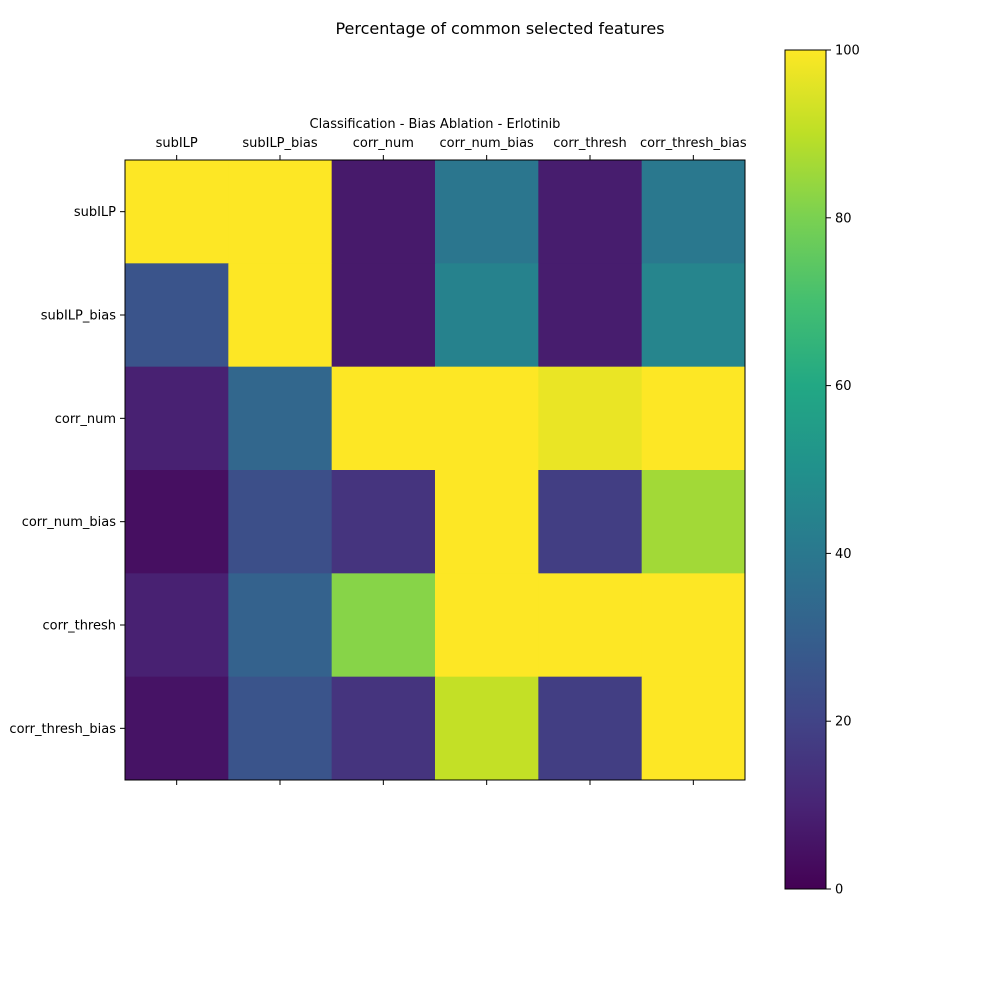  Describe the element at coordinates (383, 143) in the screenshot. I see `x-tick-label: corr_num` at that location.